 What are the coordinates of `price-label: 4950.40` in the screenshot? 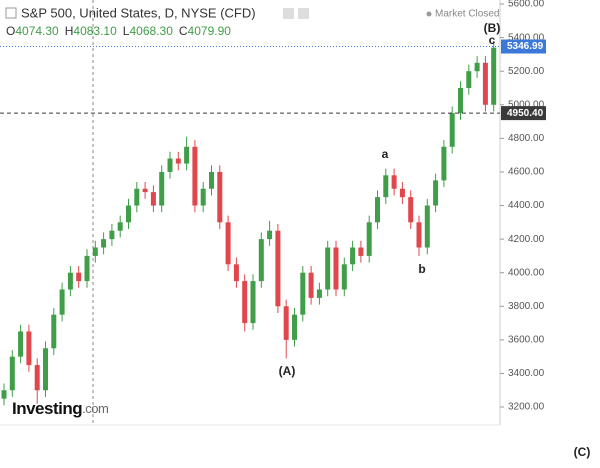 It's located at (525, 113).